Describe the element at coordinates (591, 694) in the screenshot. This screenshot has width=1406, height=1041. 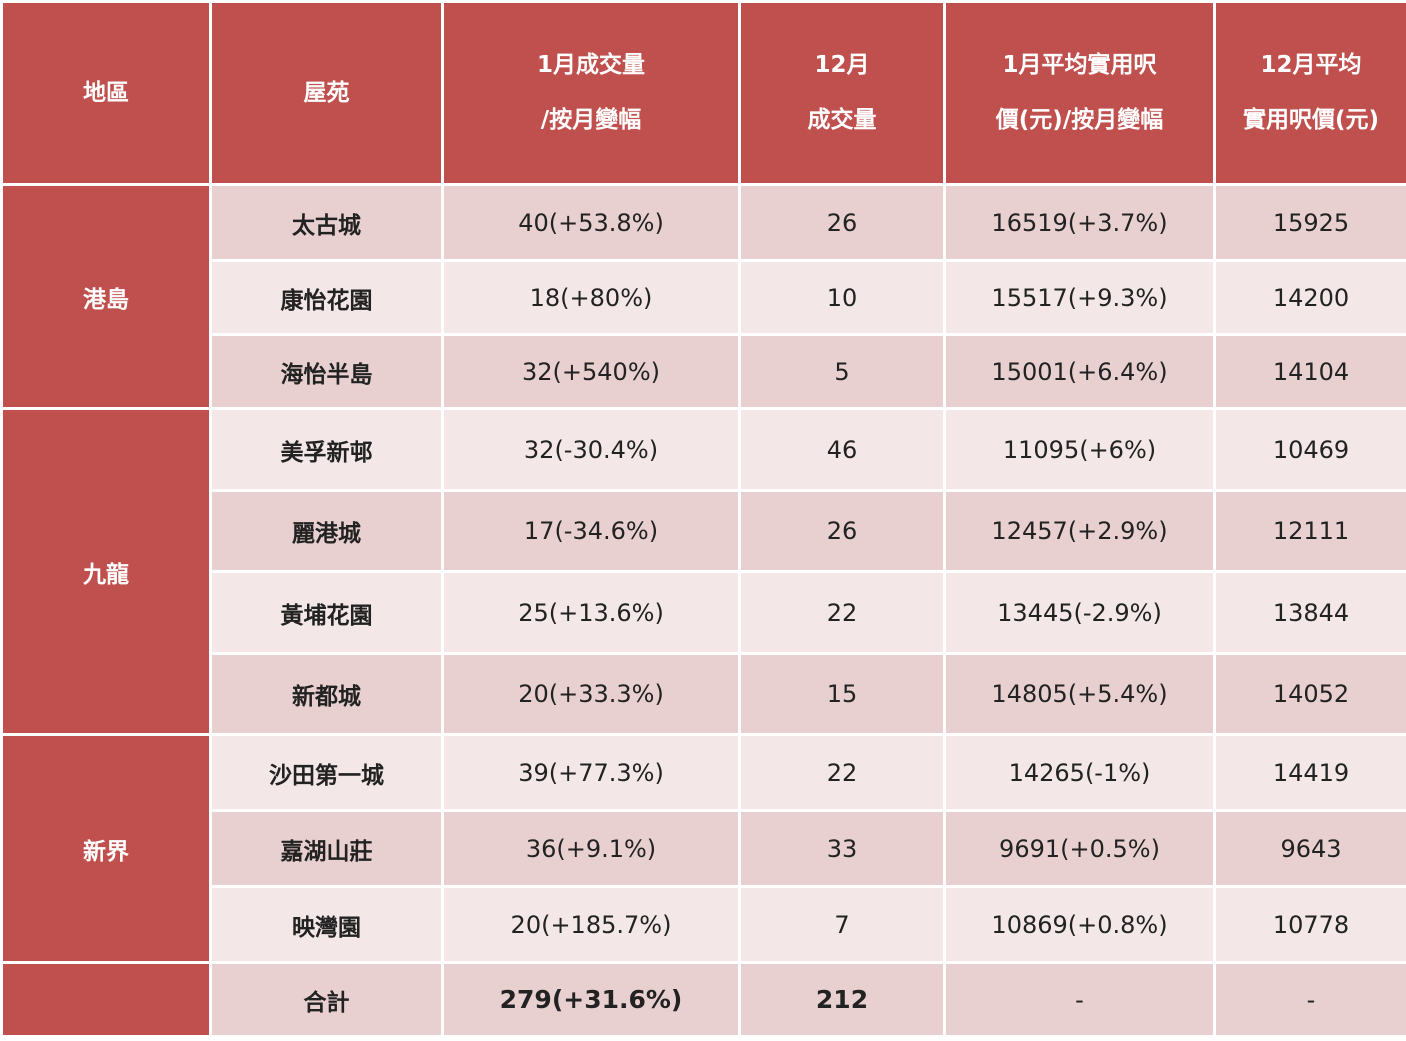
I see `jan-volume-cell: 20(+33.3%)` at that location.